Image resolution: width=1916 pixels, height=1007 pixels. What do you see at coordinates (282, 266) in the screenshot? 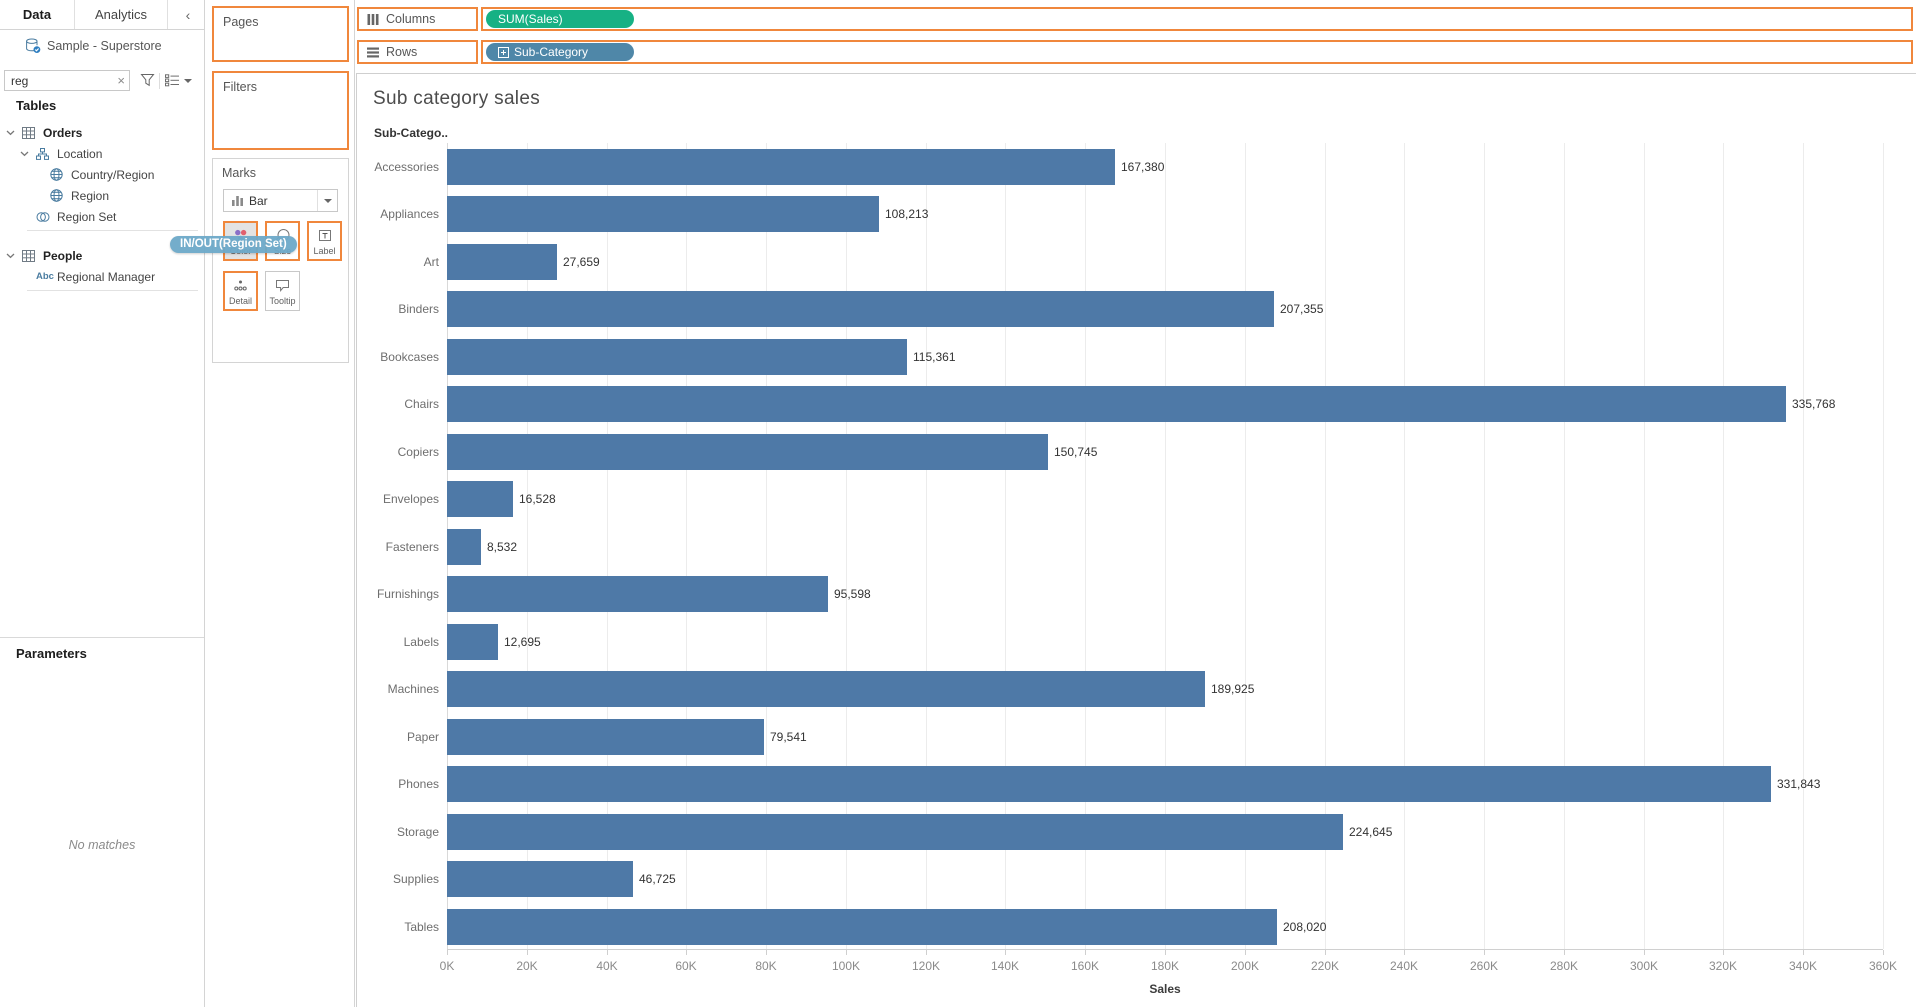
I see `marks-buttons: ColorSizeLabelDetailTooltip` at bounding box center [282, 266].